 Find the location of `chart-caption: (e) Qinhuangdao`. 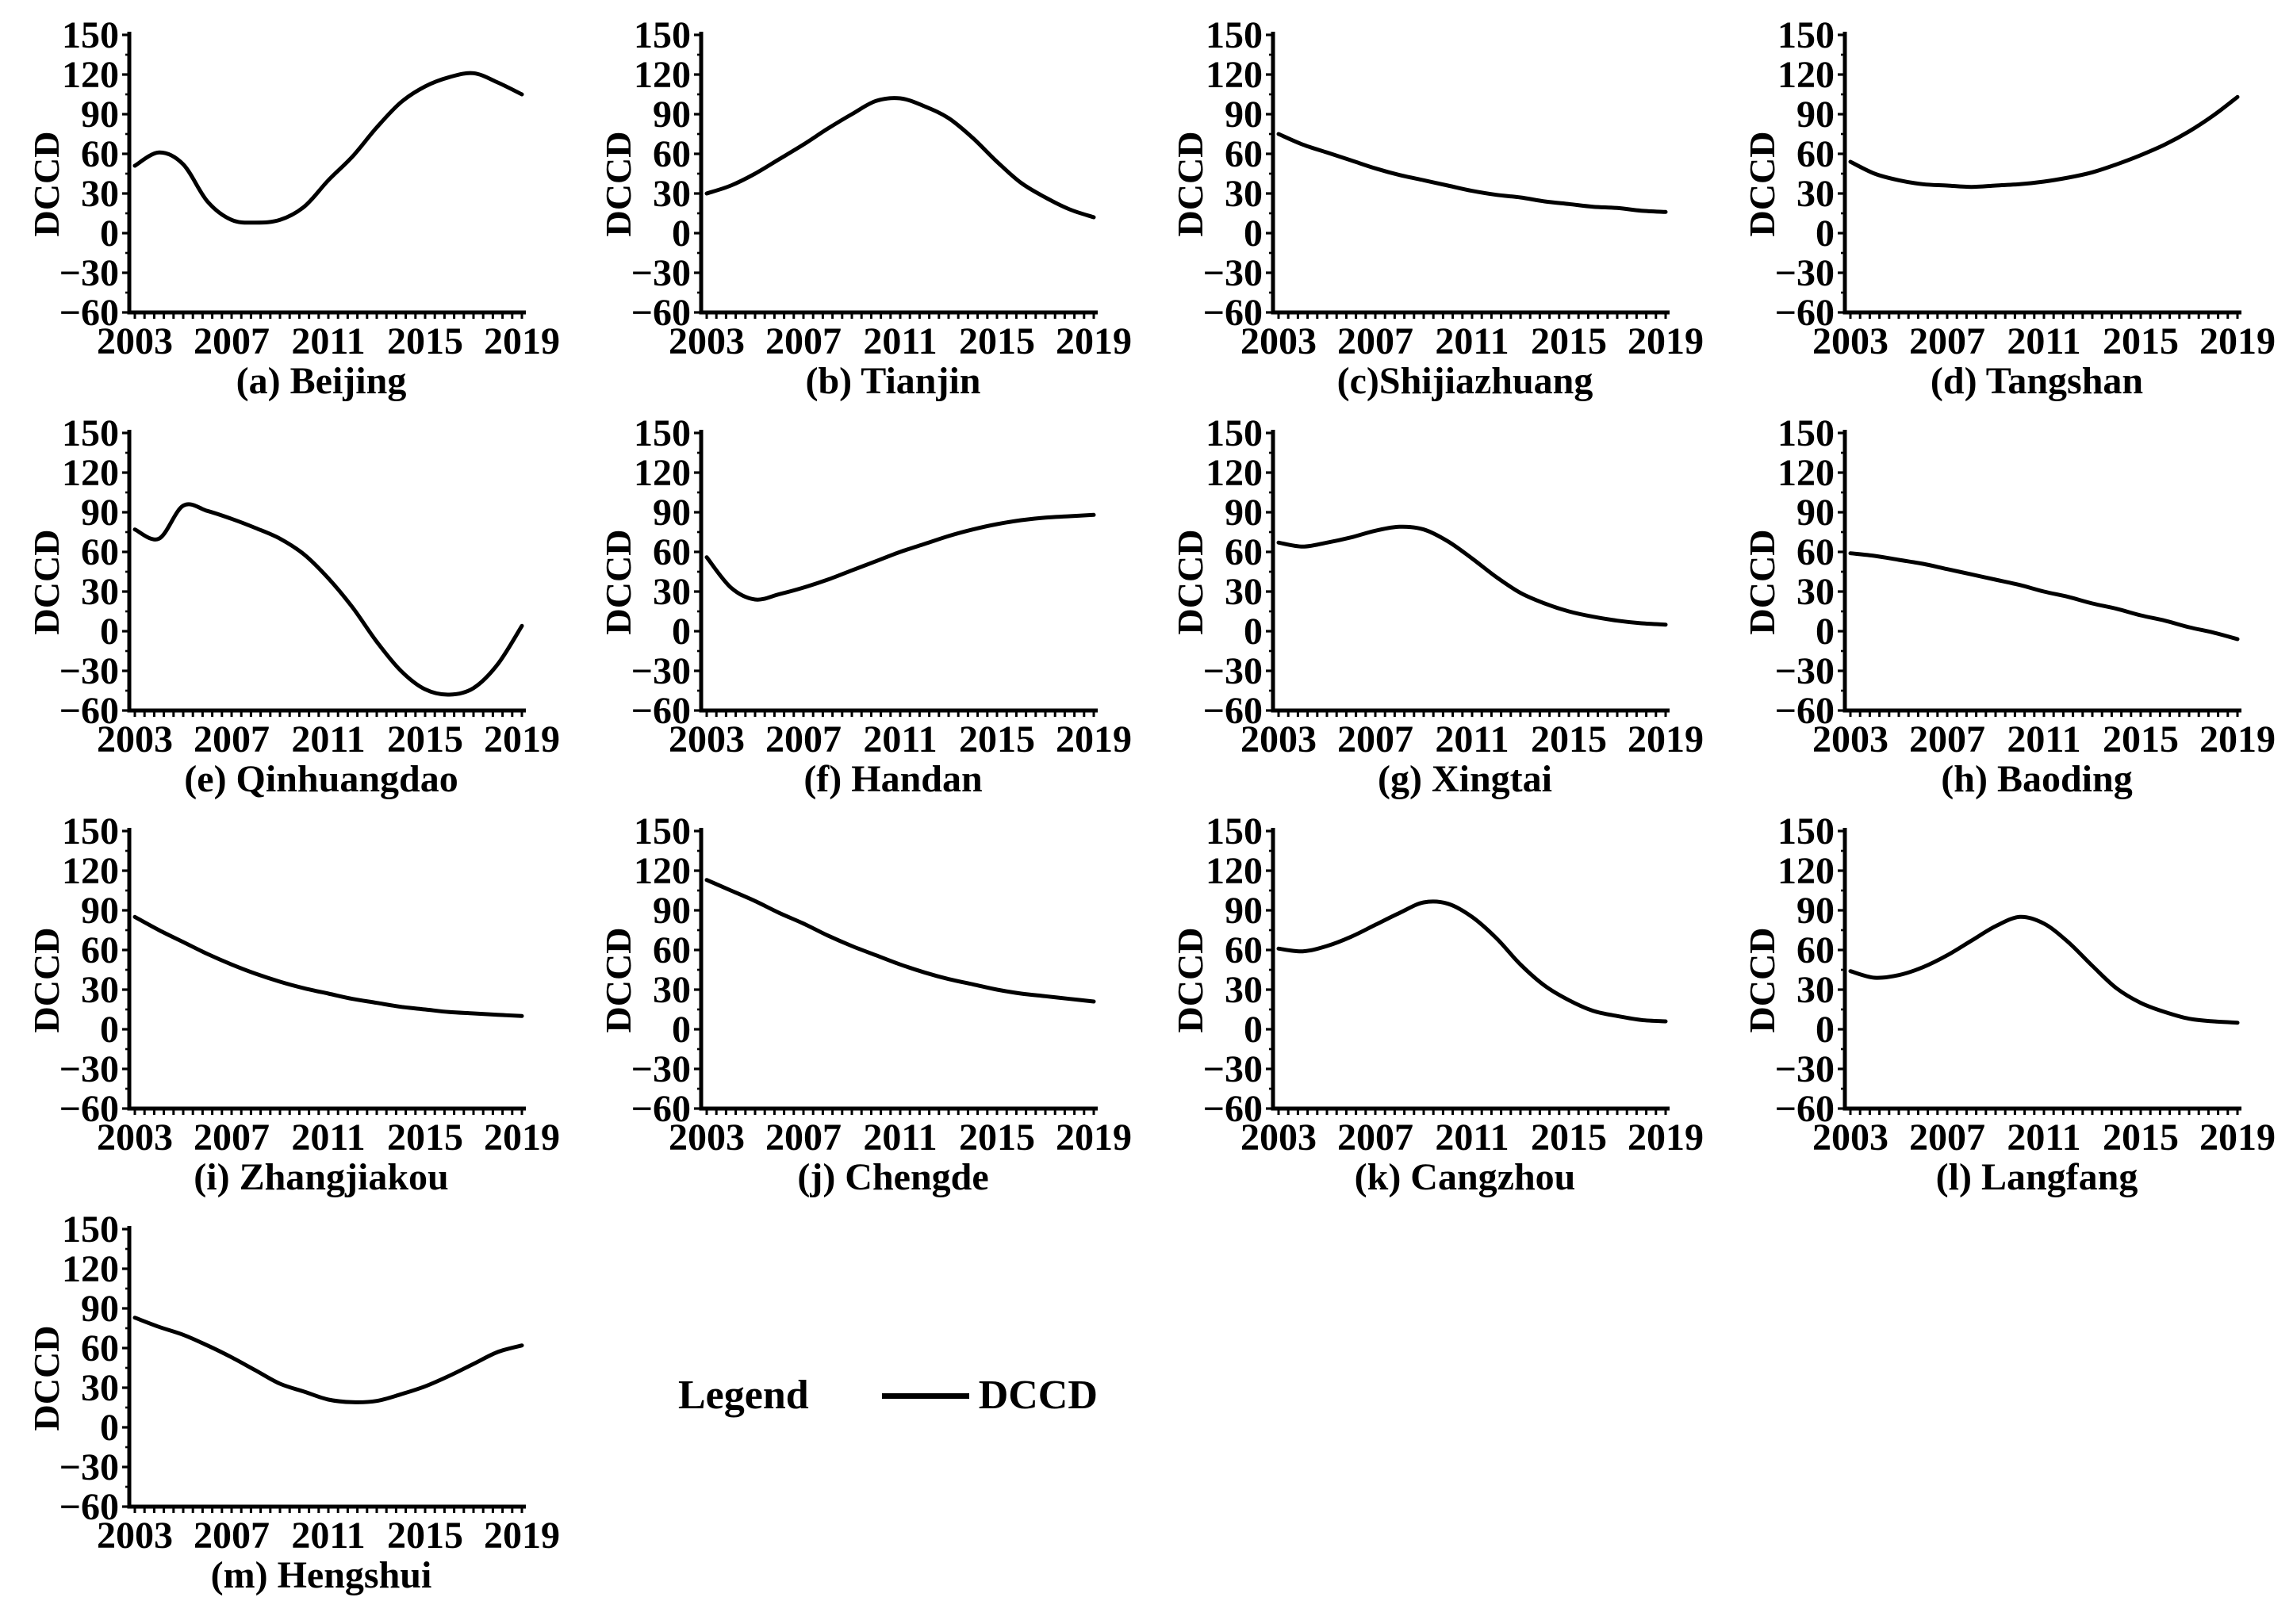

chart-caption: (e) Qinhuangdao is located at coordinates (321, 779).